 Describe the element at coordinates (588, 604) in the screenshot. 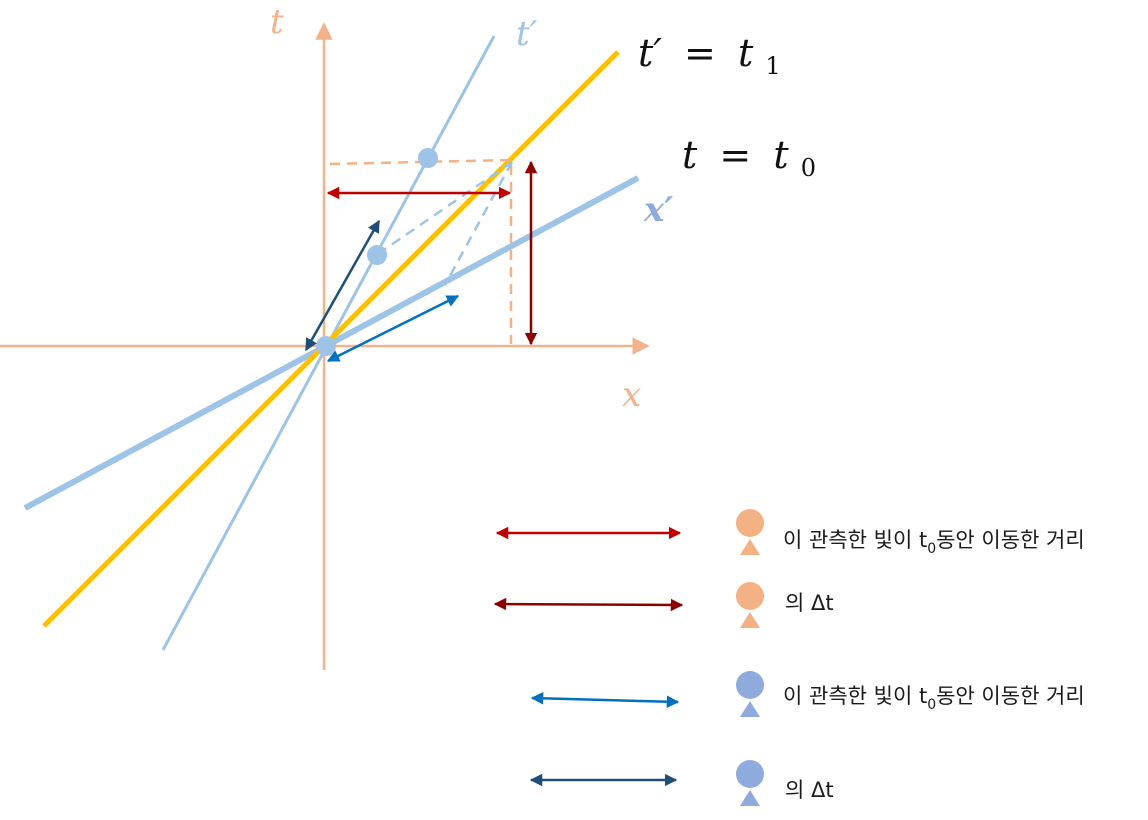

I see `legend-darkred-arrow` at that location.